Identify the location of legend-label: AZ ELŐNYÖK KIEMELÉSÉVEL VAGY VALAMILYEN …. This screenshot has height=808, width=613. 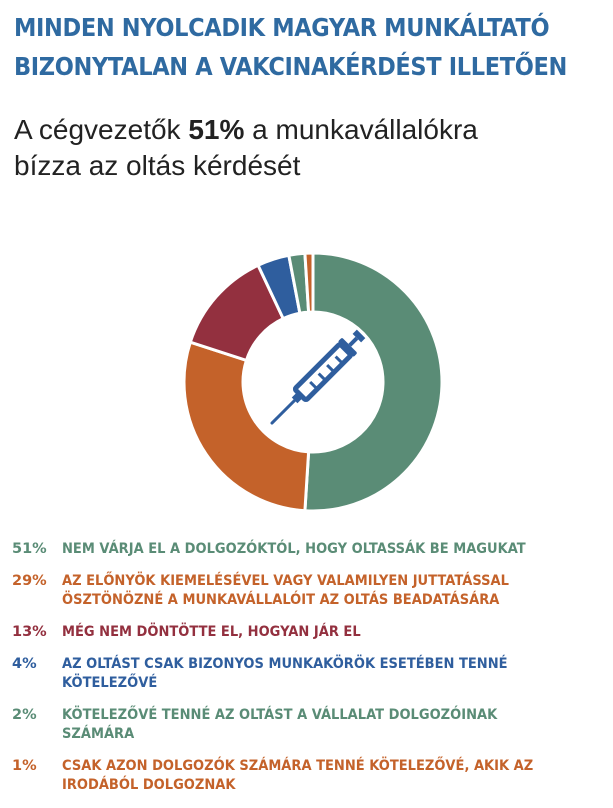
(309, 591).